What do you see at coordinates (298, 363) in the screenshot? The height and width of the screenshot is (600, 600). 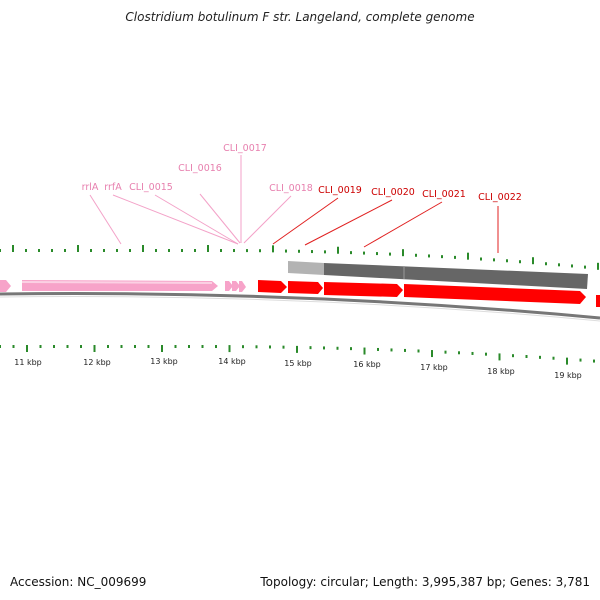 I see `scale-label: 15 kbp` at bounding box center [298, 363].